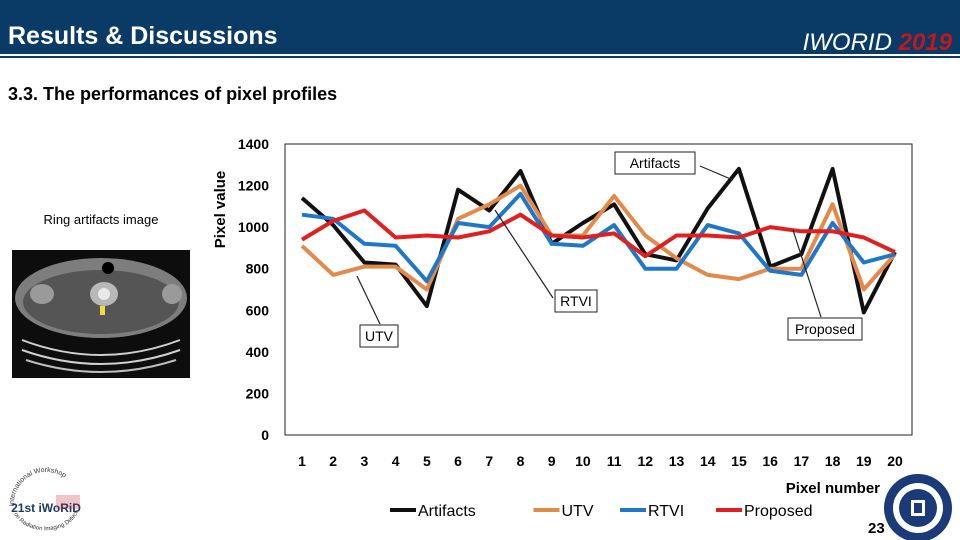 This screenshot has width=960, height=540. What do you see at coordinates (427, 461) in the screenshot?
I see `x-tick-label: 5` at bounding box center [427, 461].